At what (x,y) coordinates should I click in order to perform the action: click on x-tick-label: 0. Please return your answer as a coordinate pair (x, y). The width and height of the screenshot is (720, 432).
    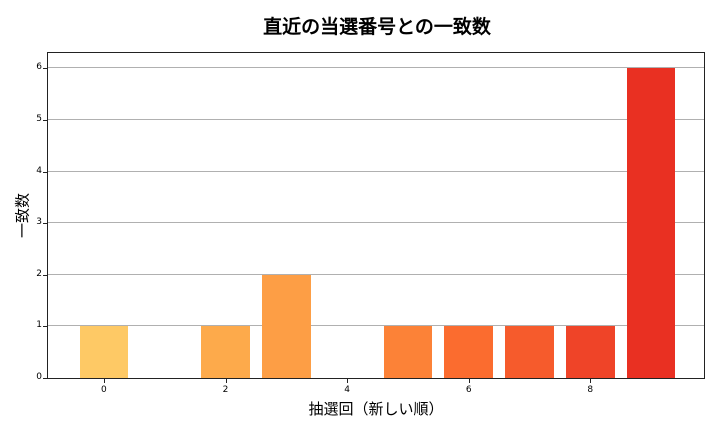
    Looking at the image, I should click on (104, 390).